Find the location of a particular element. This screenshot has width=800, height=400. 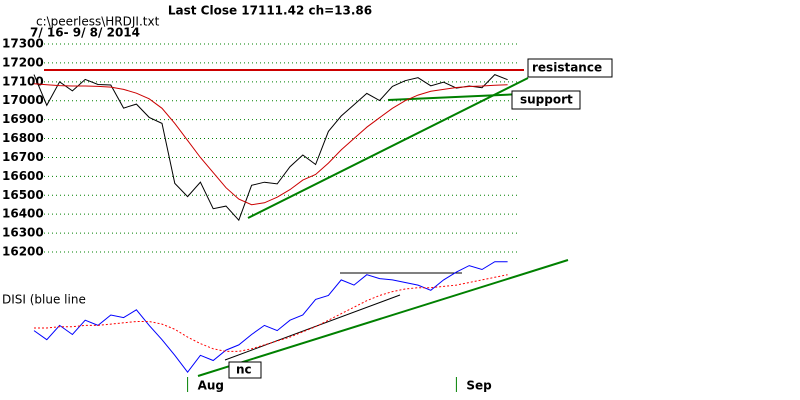

date-range: 7/ 16- 9/ 8/ 2014 is located at coordinates (85, 33).